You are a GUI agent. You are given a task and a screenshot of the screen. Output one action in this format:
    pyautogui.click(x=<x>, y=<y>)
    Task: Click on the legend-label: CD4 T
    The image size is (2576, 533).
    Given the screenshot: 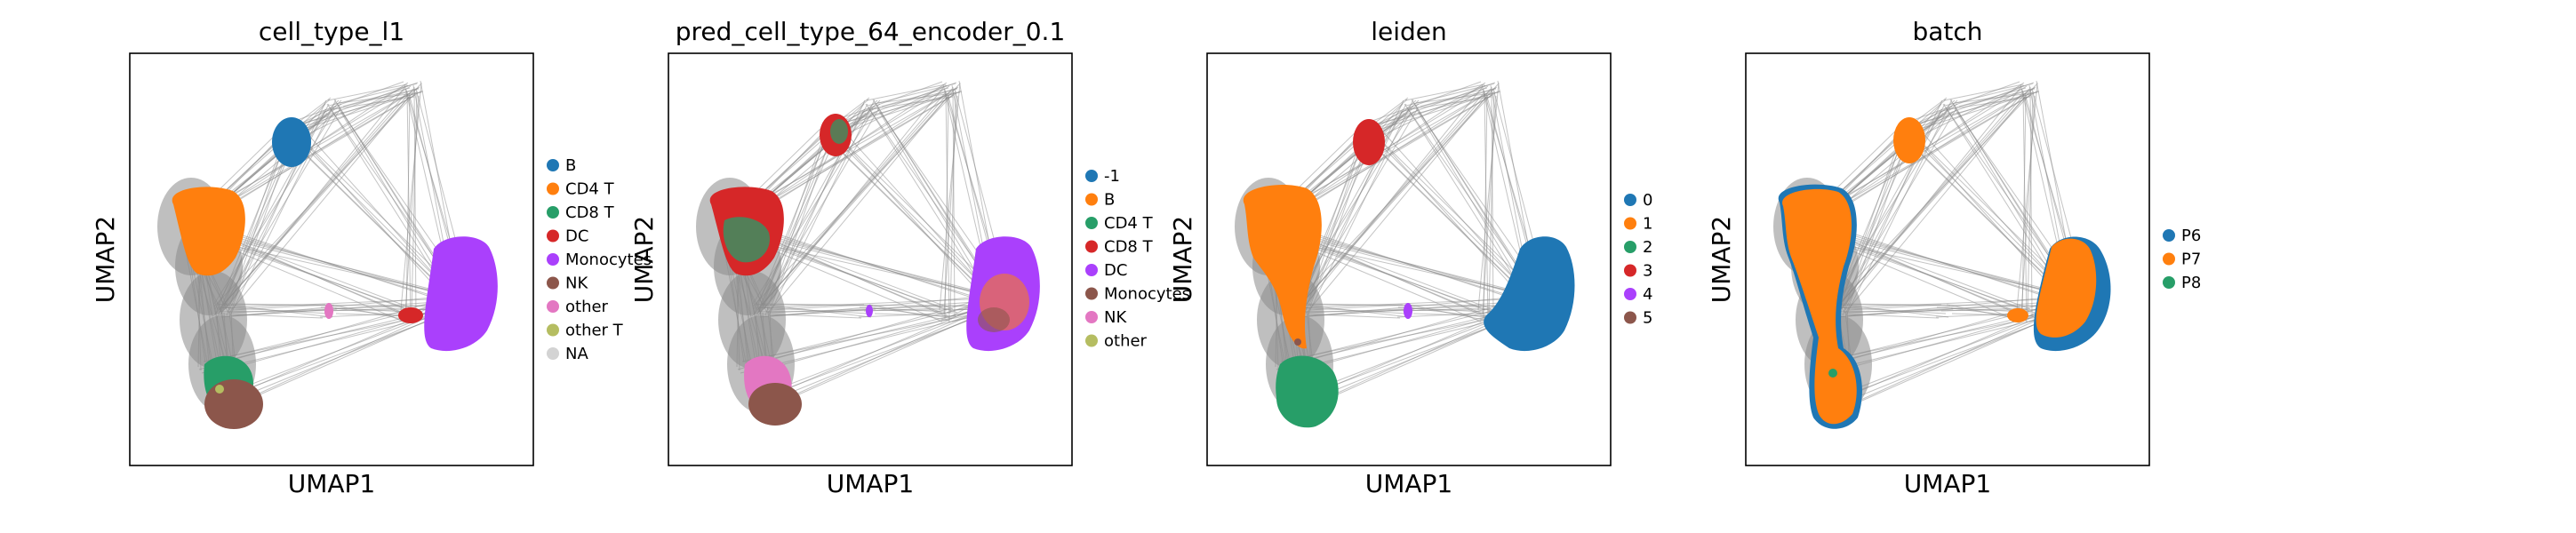 What is the action you would take?
    pyautogui.click(x=1129, y=223)
    